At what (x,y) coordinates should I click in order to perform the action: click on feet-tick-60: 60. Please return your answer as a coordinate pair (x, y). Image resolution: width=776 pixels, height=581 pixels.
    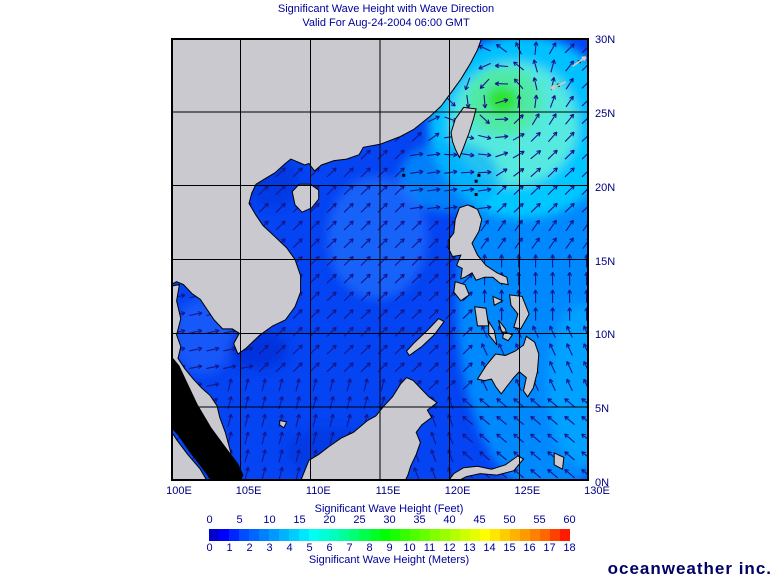
    Looking at the image, I should click on (569, 520).